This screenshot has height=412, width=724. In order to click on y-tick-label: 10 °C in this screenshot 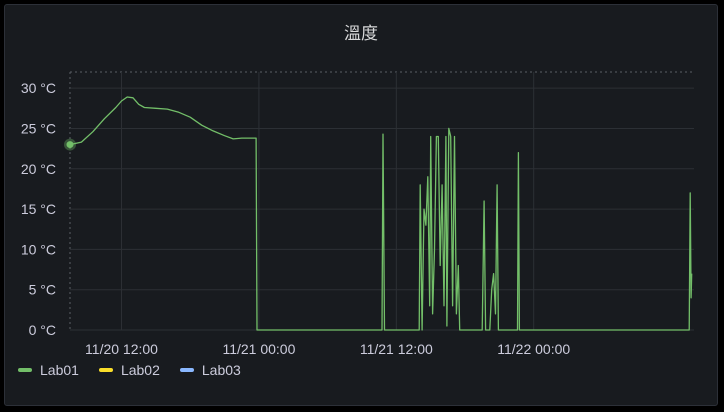, I will do `click(38, 249)`.